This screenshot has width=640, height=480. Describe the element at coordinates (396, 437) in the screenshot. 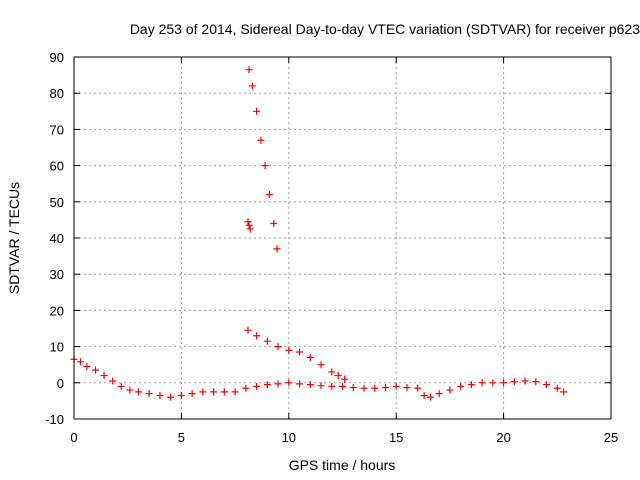

I see `x-tick-label: 15` at that location.